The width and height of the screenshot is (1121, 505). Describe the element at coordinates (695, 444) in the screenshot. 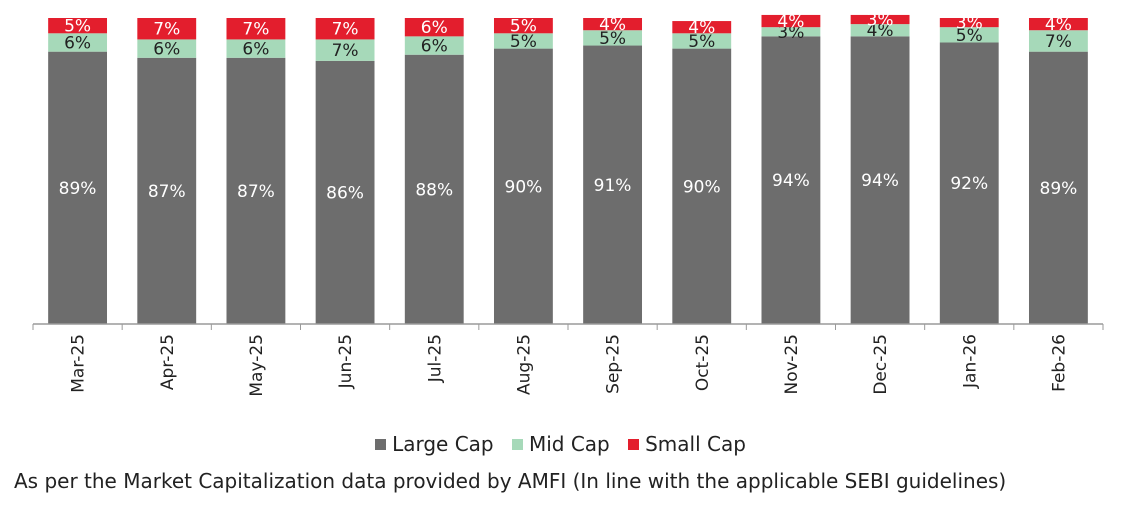

I see `legend-label-small-cap: Small Cap` at that location.